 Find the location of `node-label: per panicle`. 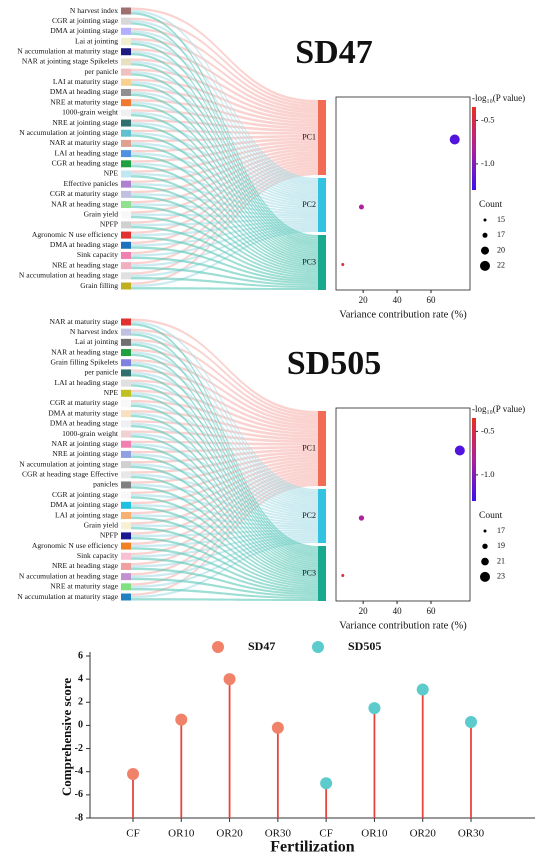

node-label: per panicle is located at coordinates (101, 372).